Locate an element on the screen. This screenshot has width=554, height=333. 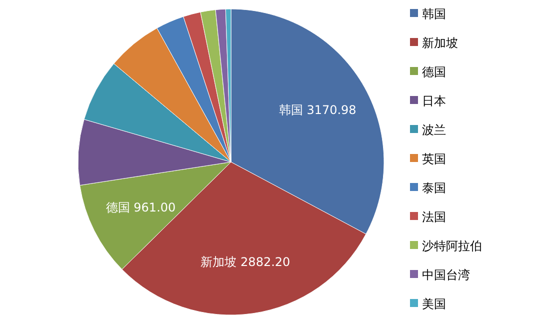
legend-label: 韩国 is located at coordinates (434, 14).